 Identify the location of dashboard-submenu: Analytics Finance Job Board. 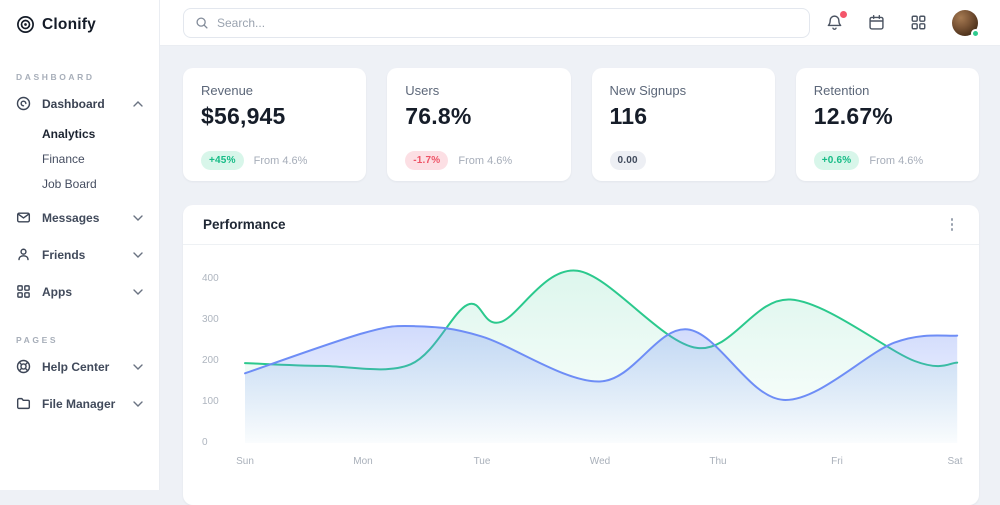
(79, 160).